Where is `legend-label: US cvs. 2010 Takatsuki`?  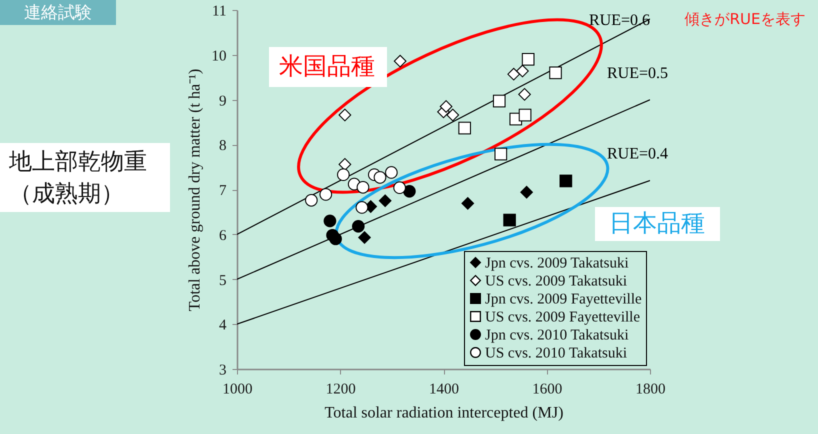 legend-label: US cvs. 2010 Takatsuki is located at coordinates (556, 354).